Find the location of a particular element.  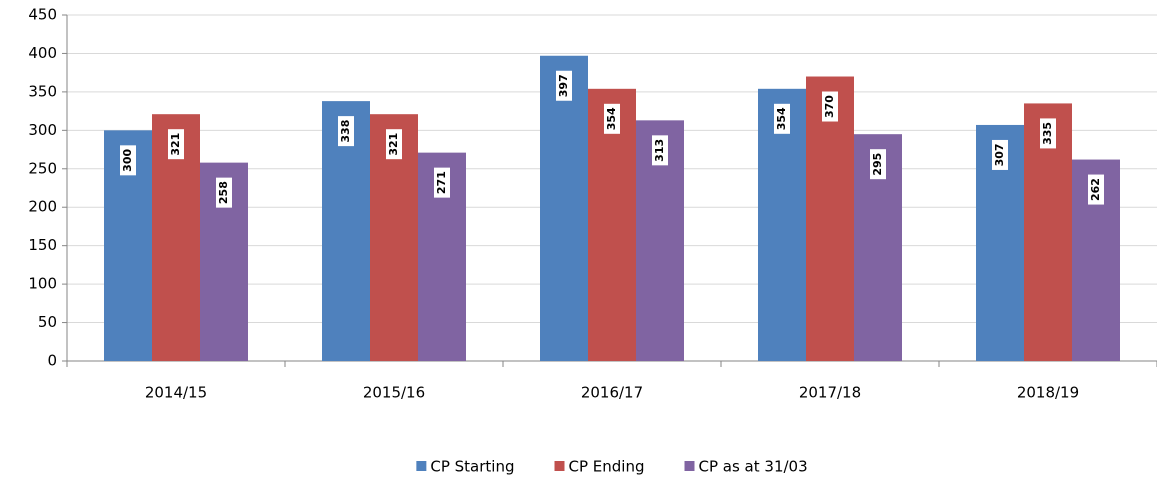

value-label: 307 is located at coordinates (999, 154).